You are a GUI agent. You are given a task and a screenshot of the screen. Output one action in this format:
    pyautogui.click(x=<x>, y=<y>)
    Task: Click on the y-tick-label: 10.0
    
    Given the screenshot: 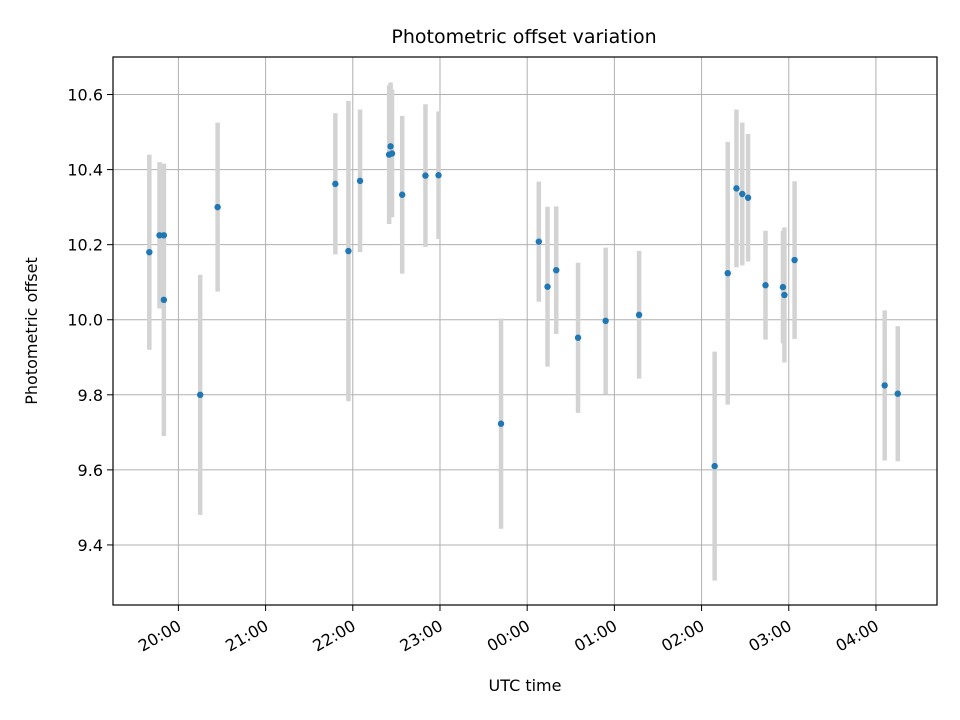 What is the action you would take?
    pyautogui.click(x=85, y=320)
    